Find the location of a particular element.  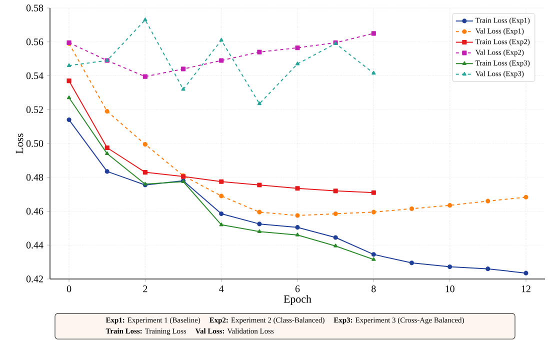

y-tick-label: 0.56 is located at coordinates (35, 42).